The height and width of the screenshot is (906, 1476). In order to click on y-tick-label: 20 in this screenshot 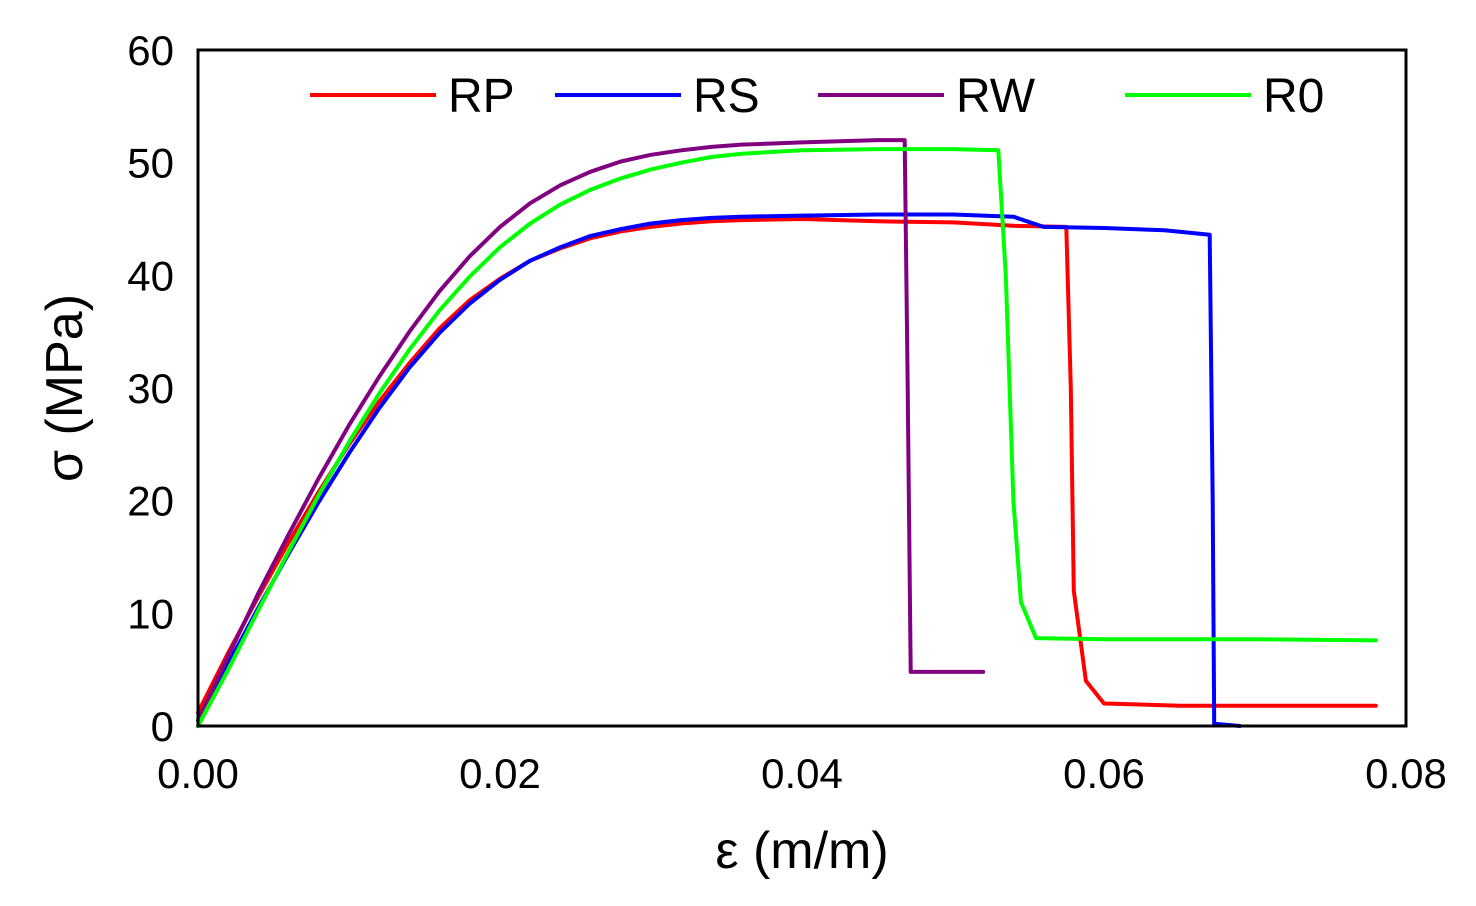, I will do `click(150, 501)`.